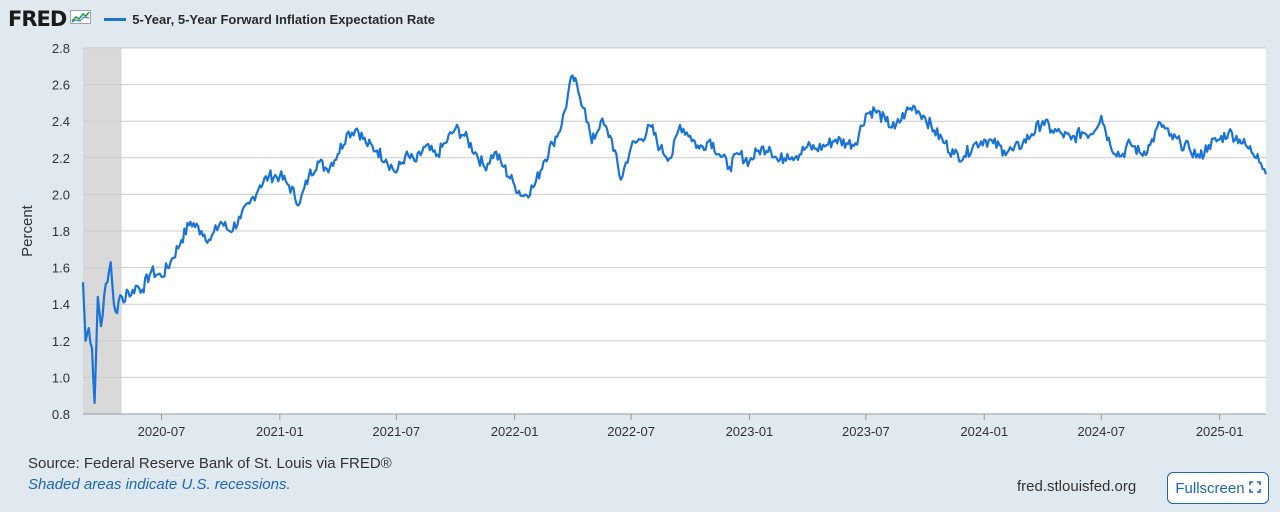 This screenshot has width=1280, height=512. I want to click on fullscreen-button: Fullscreen, so click(1218, 488).